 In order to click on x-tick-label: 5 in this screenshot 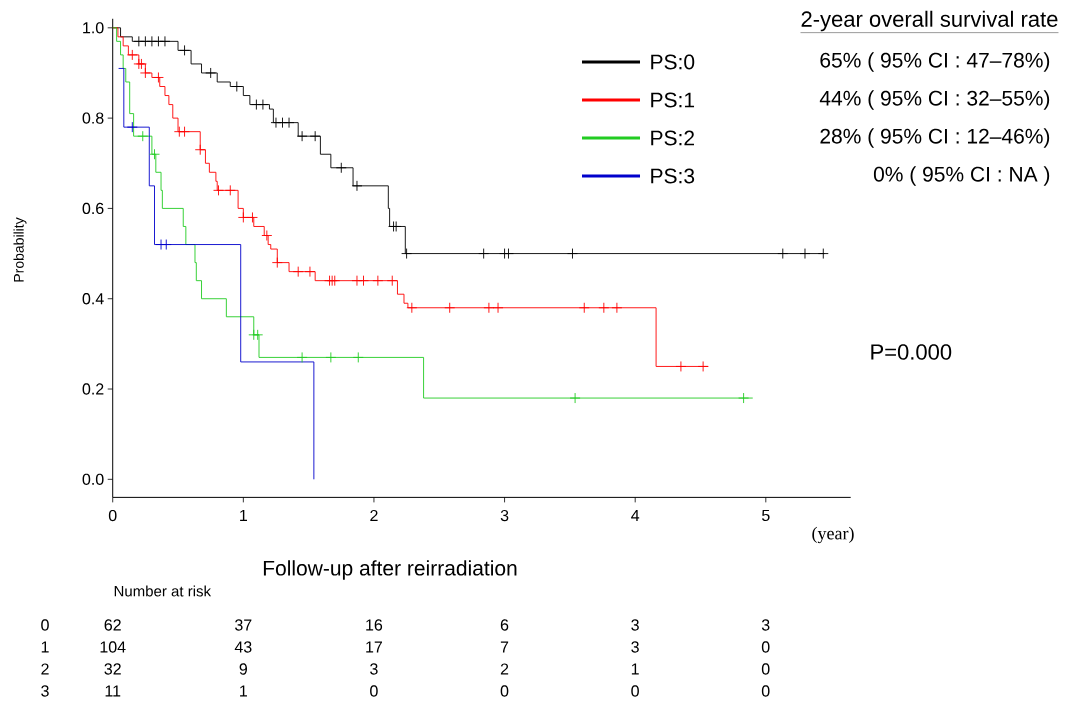, I will do `click(766, 515)`.